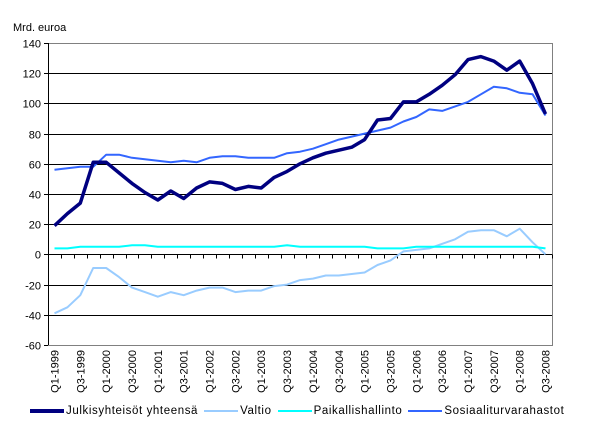 The height and width of the screenshot is (447, 602). Describe the element at coordinates (314, 371) in the screenshot. I see `x-tick-label: Q1-2004` at that location.